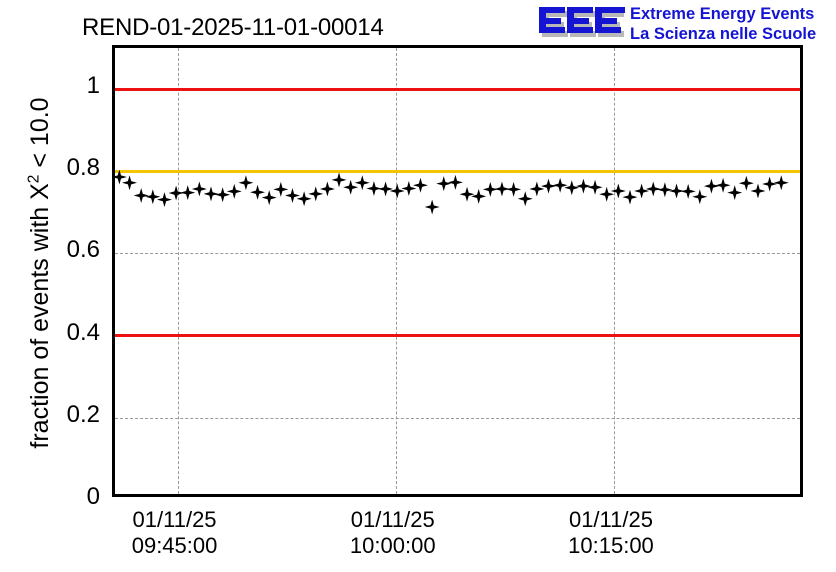 Image resolution: width=836 pixels, height=572 pixels. I want to click on threshold-line-warning-limit, so click(457, 171).